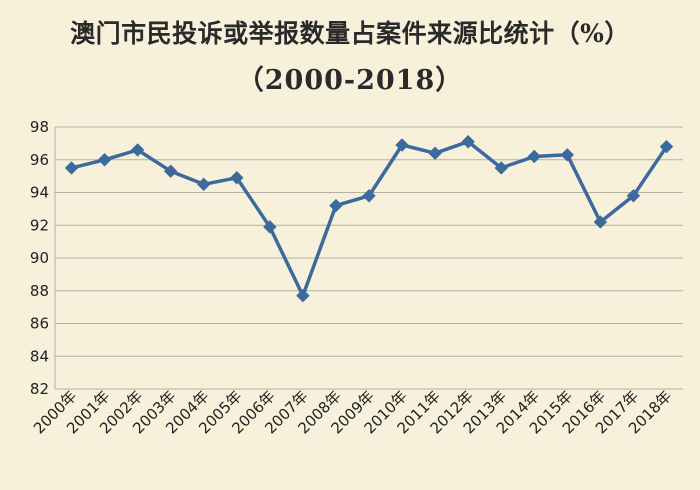  What do you see at coordinates (39, 127) in the screenshot?
I see `y-tick-label: 98` at bounding box center [39, 127].